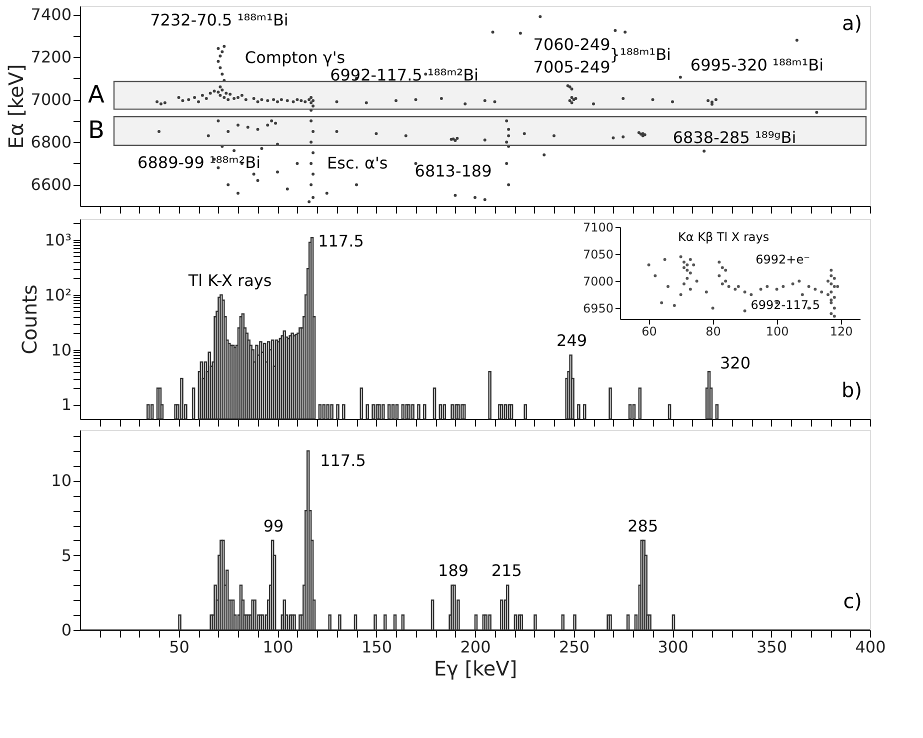 The height and width of the screenshot is (738, 923). Describe the element at coordinates (229, 280) in the screenshot. I see `annotation: Tl K-X rays` at that location.